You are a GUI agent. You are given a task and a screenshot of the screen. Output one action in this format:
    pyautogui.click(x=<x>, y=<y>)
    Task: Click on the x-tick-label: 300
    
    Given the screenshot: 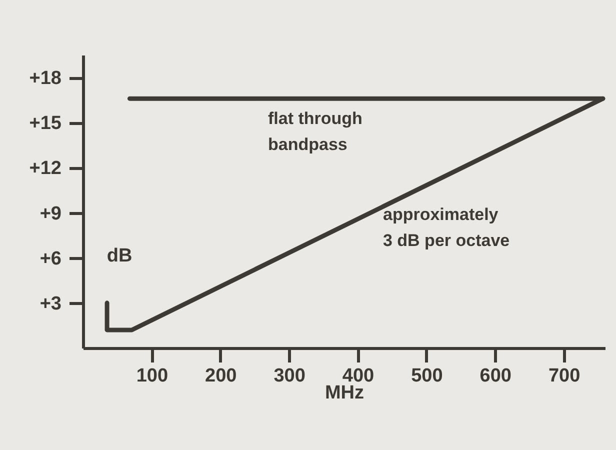 What is the action you would take?
    pyautogui.click(x=290, y=376)
    